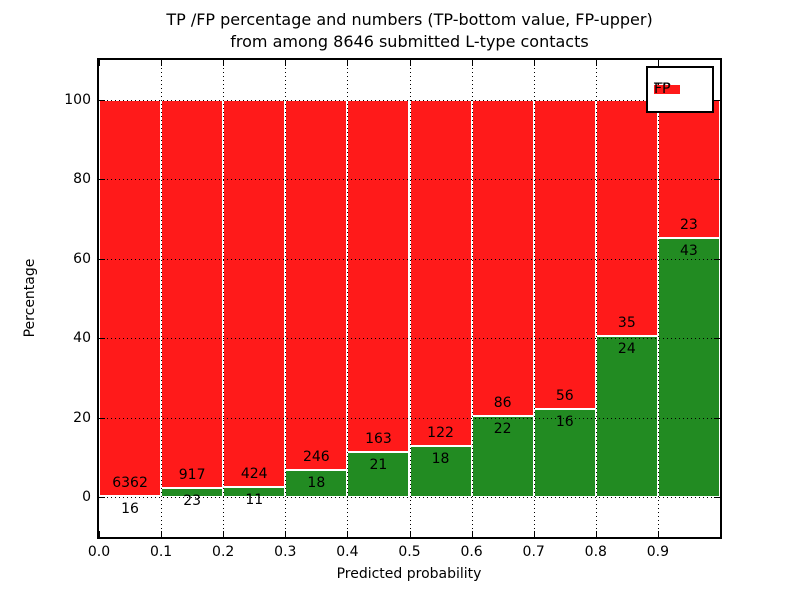 The height and width of the screenshot is (600, 800). Describe the element at coordinates (564, 395) in the screenshot. I see `fp-count-label: 56` at that location.